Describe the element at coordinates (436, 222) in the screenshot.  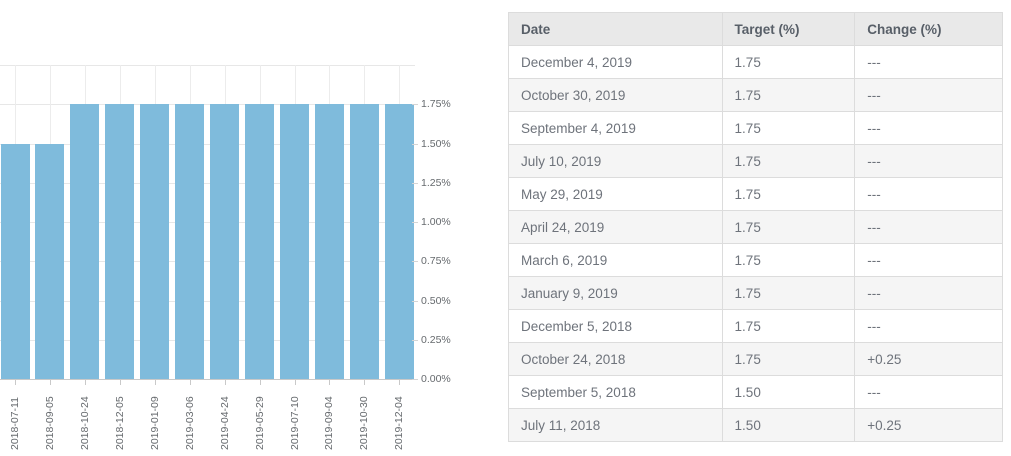
I see `y-axis-label: 1.00%` at that location.